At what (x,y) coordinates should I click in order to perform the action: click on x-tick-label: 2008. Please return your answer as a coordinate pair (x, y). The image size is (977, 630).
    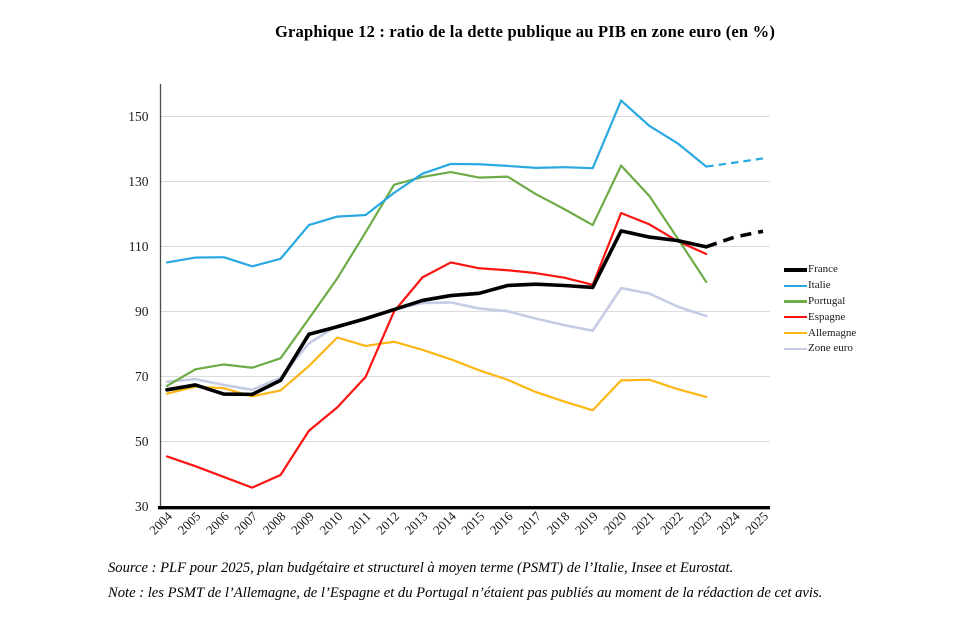
    Looking at the image, I should click on (274, 523).